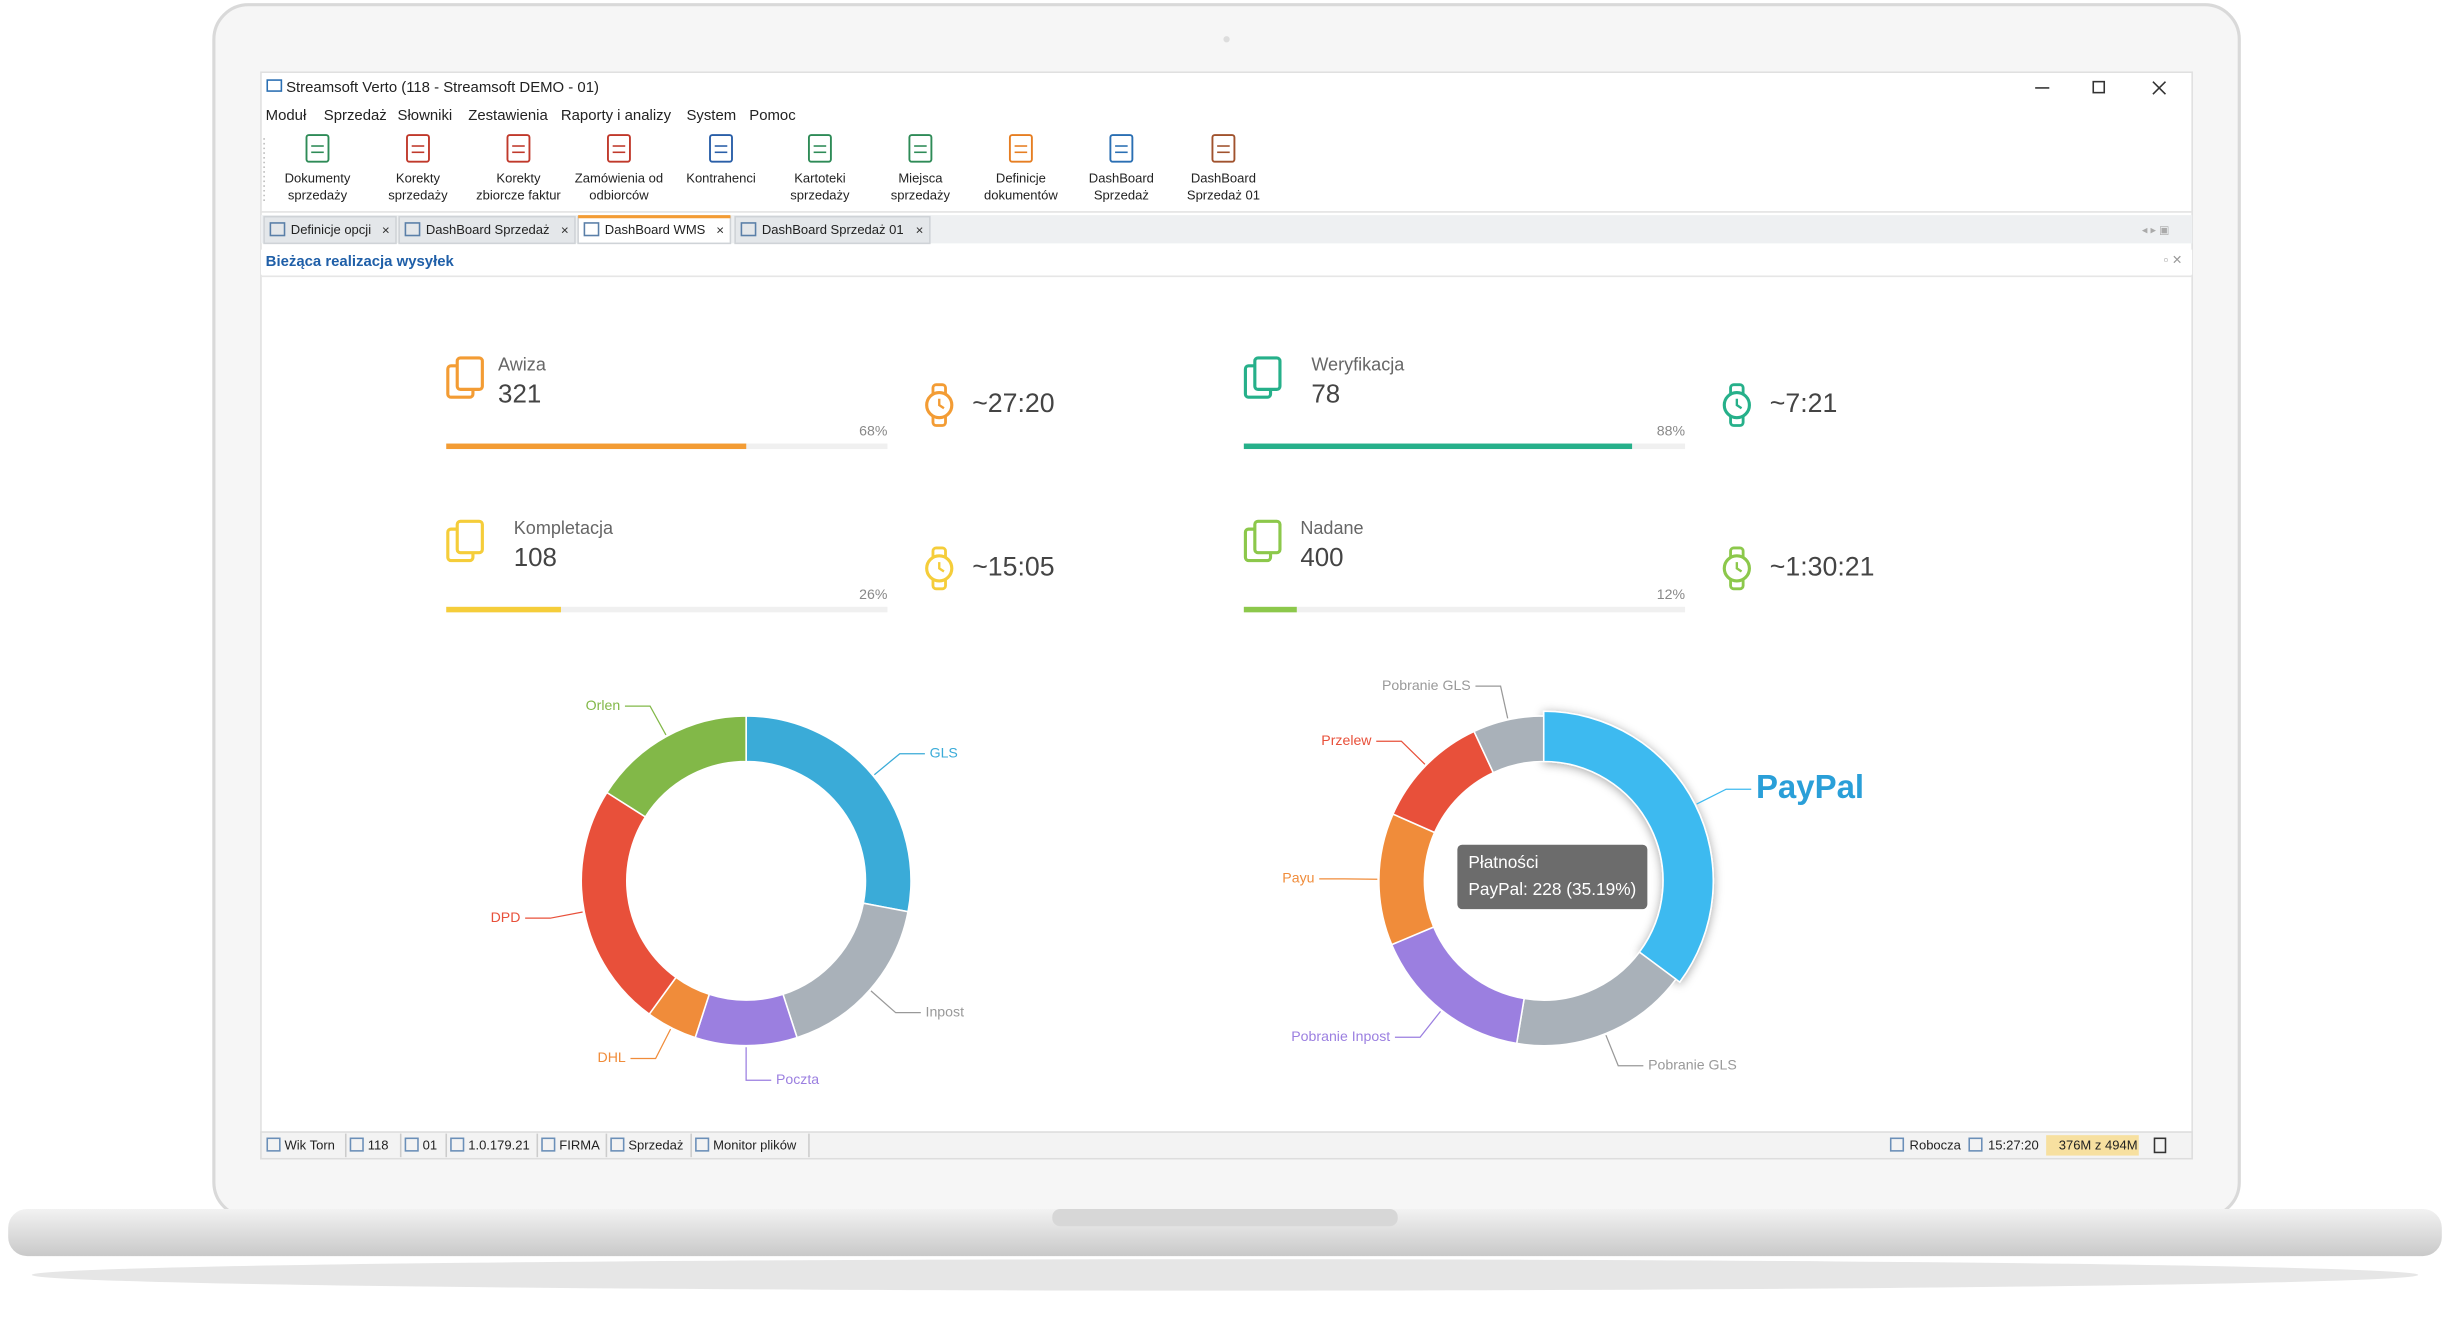  I want to click on menu-item: Moduł, so click(286, 116).